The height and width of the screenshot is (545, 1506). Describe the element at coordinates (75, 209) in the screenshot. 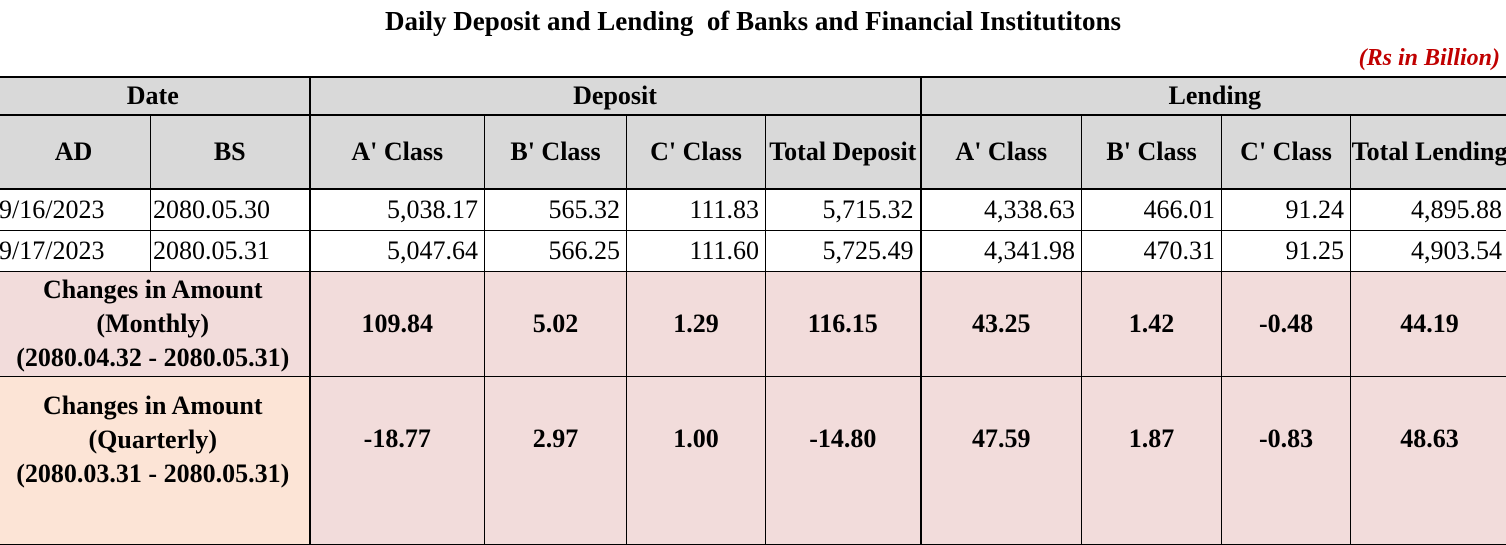

I see `cell-ad: 9/16/2023` at that location.